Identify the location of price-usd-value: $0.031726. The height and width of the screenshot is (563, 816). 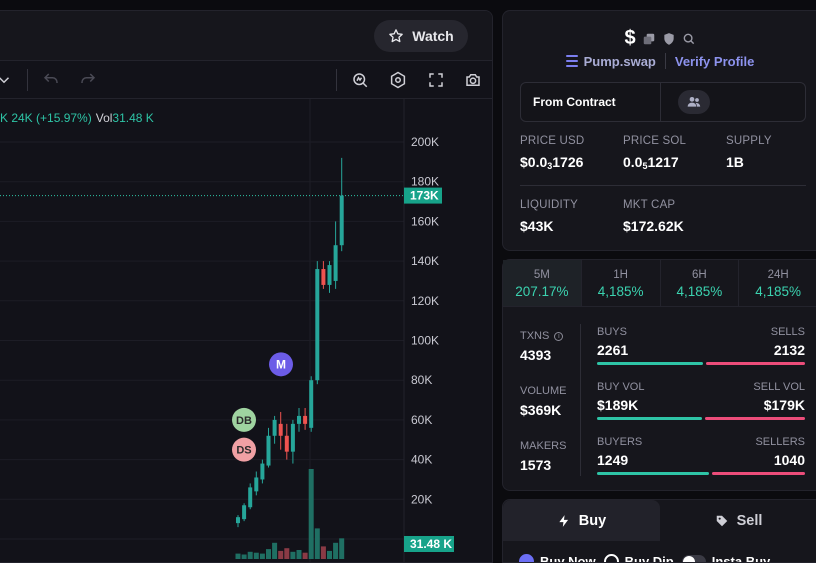
(552, 162).